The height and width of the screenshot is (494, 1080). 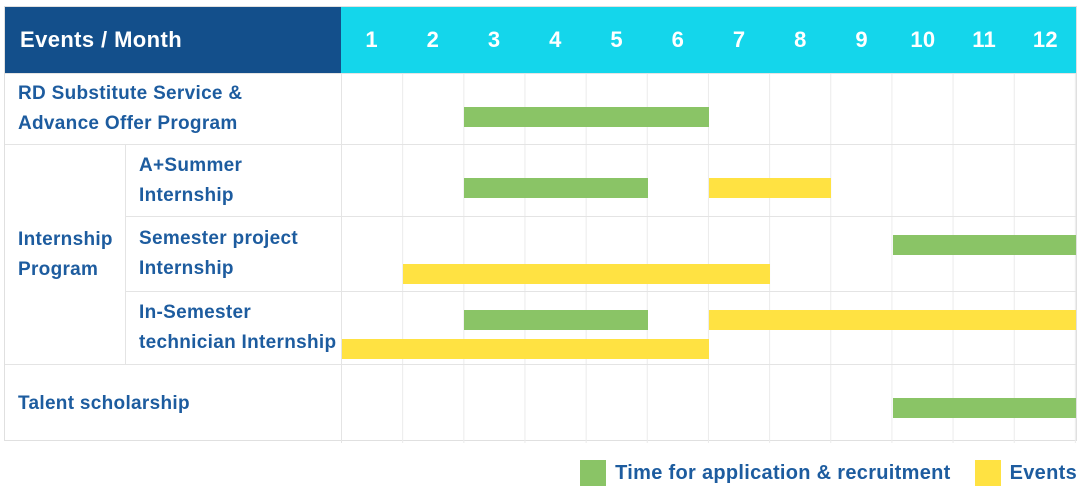 What do you see at coordinates (923, 39) in the screenshot?
I see `month-header-10: 10` at bounding box center [923, 39].